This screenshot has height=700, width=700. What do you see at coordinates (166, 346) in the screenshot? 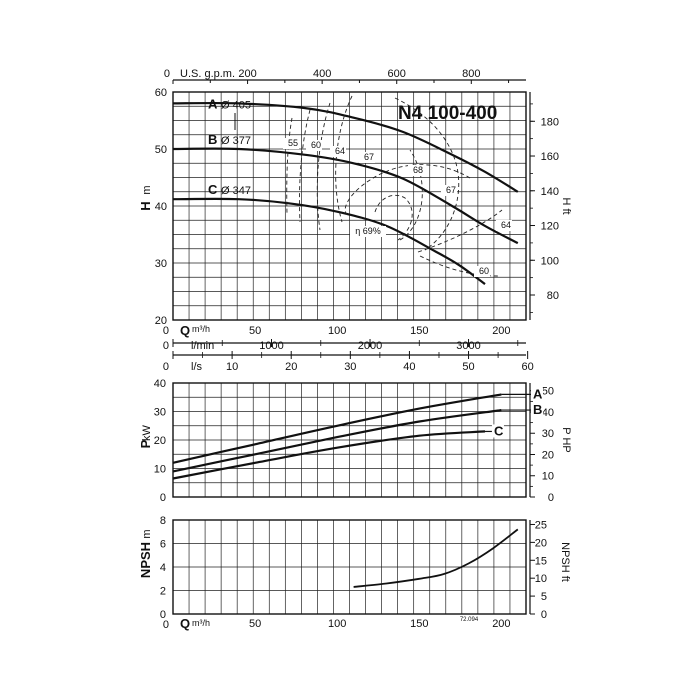
I see `lmin-zero-label: 0` at bounding box center [166, 346].